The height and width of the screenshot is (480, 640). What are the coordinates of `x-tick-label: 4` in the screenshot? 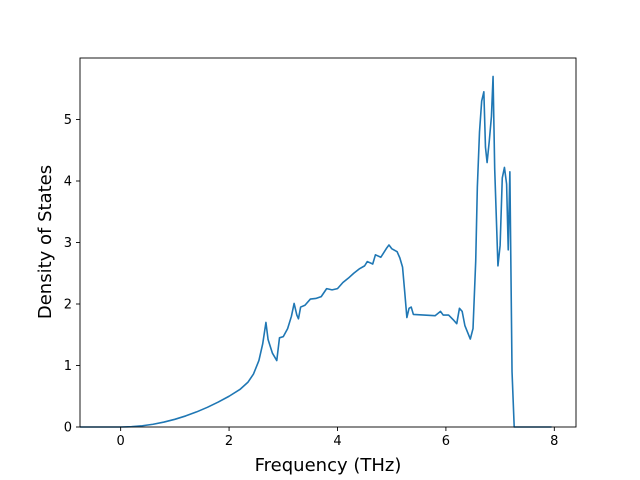 It's located at (337, 441).